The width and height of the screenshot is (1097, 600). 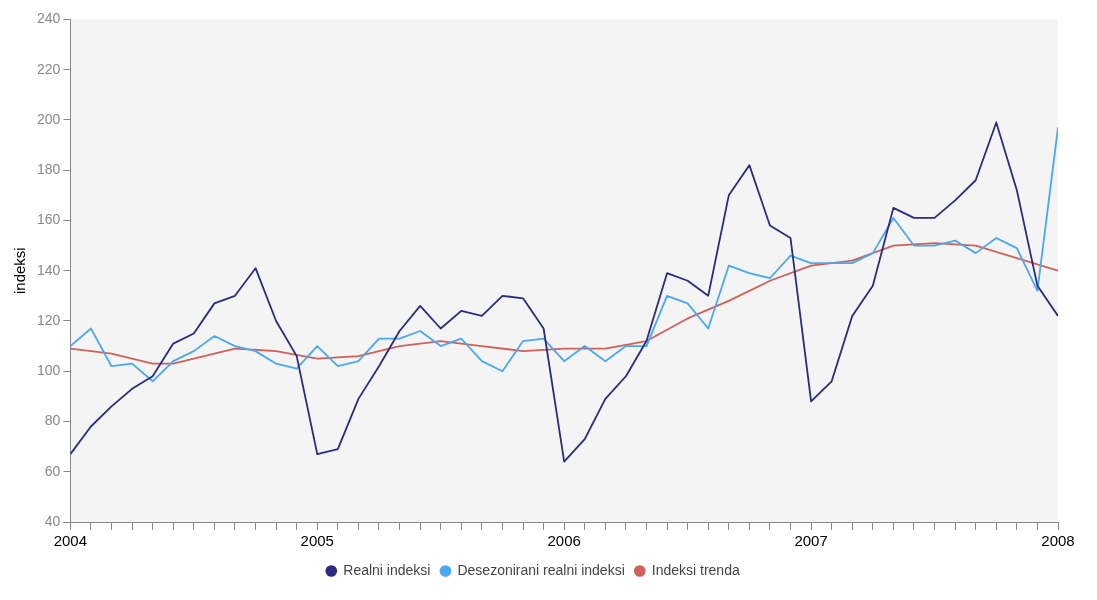 I want to click on y-tick-label: 240, so click(x=49, y=18).